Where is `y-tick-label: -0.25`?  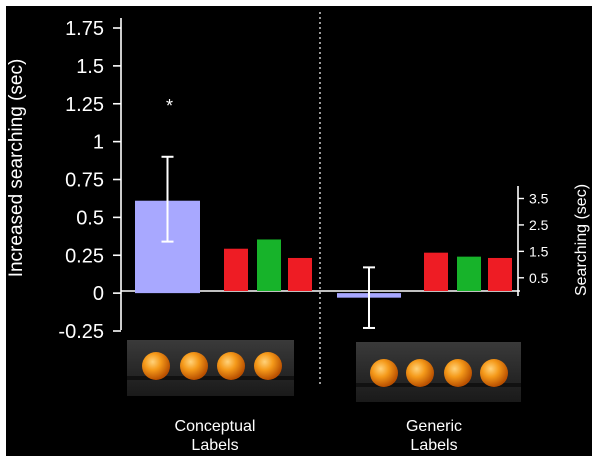
y-tick-label: -0.25 is located at coordinates (81, 332).